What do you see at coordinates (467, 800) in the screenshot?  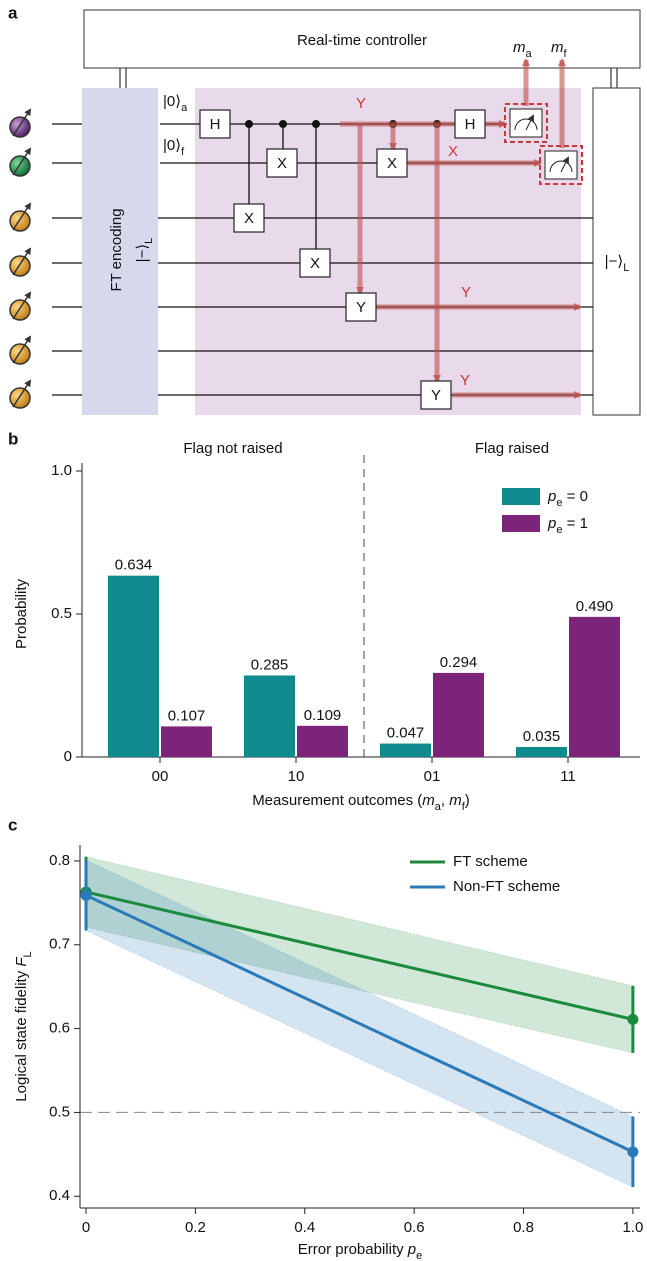 I see `x-label-part: )` at bounding box center [467, 800].